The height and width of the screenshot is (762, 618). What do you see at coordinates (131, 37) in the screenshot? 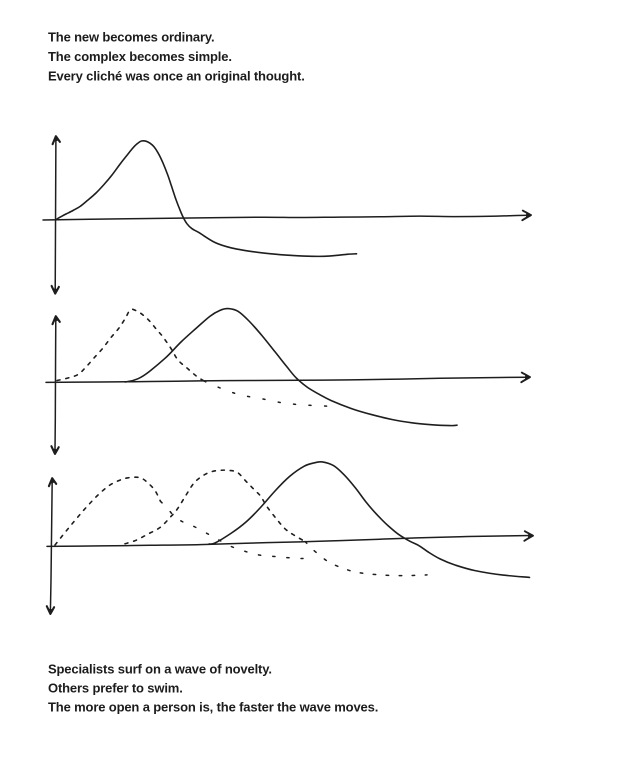
I see `svg-text: The new becomes ordinary.` at bounding box center [131, 37].